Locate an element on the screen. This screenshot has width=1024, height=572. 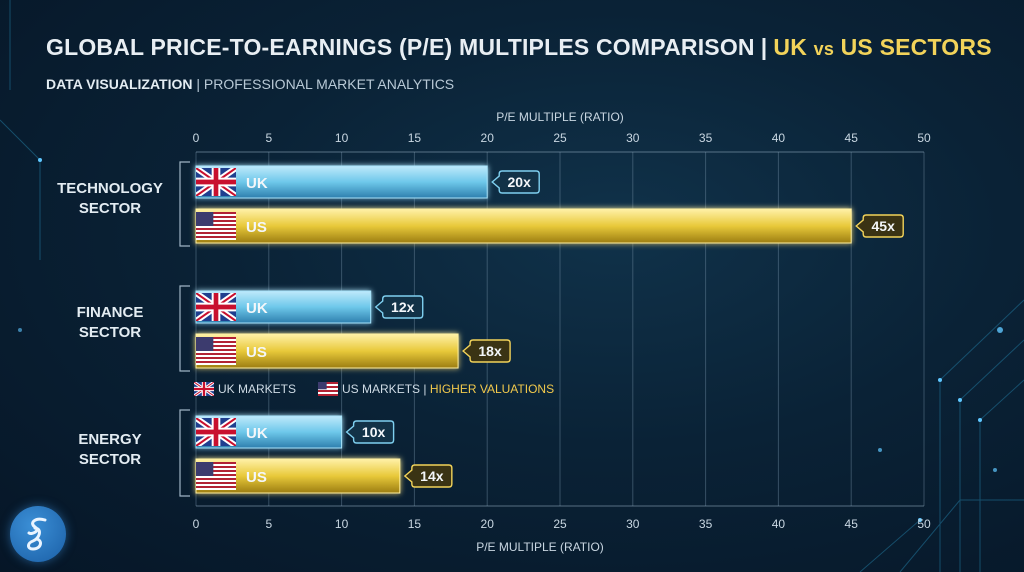
tick-label-bottom: 50 is located at coordinates (924, 524).